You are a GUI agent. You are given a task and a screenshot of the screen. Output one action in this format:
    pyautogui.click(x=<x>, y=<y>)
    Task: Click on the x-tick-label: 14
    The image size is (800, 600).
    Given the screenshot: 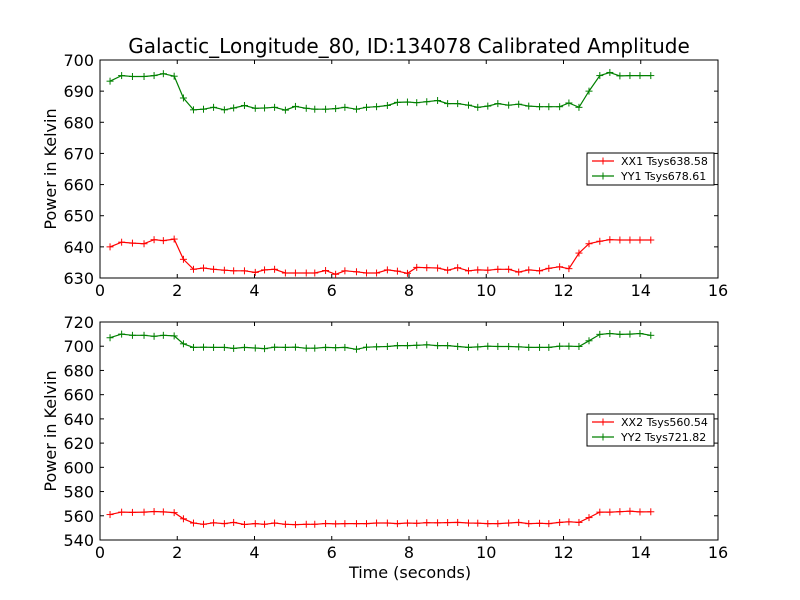 What is the action you would take?
    pyautogui.click(x=641, y=552)
    